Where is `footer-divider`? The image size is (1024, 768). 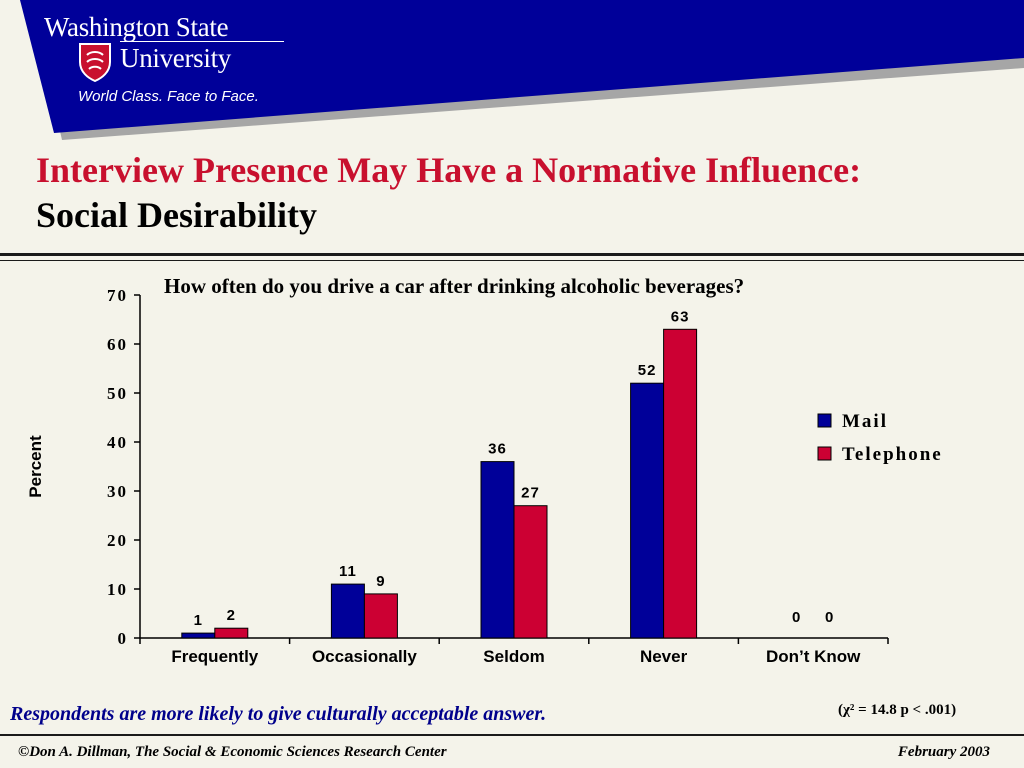 footer-divider is located at coordinates (512, 735).